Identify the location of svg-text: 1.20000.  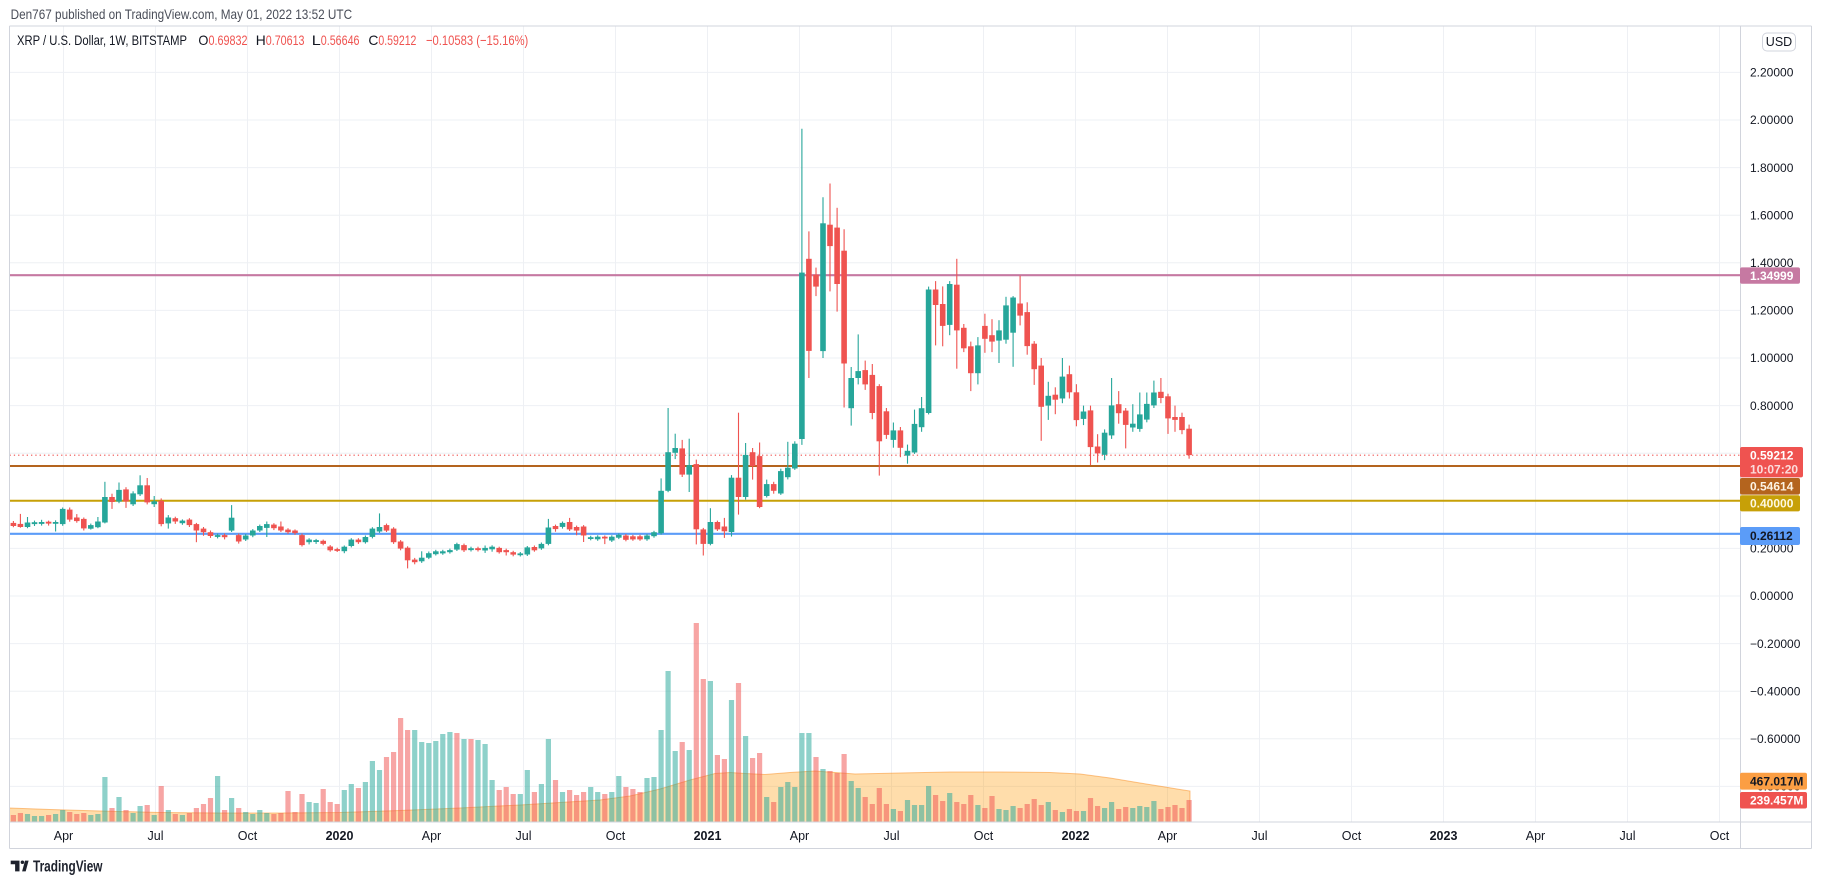
(1772, 311).